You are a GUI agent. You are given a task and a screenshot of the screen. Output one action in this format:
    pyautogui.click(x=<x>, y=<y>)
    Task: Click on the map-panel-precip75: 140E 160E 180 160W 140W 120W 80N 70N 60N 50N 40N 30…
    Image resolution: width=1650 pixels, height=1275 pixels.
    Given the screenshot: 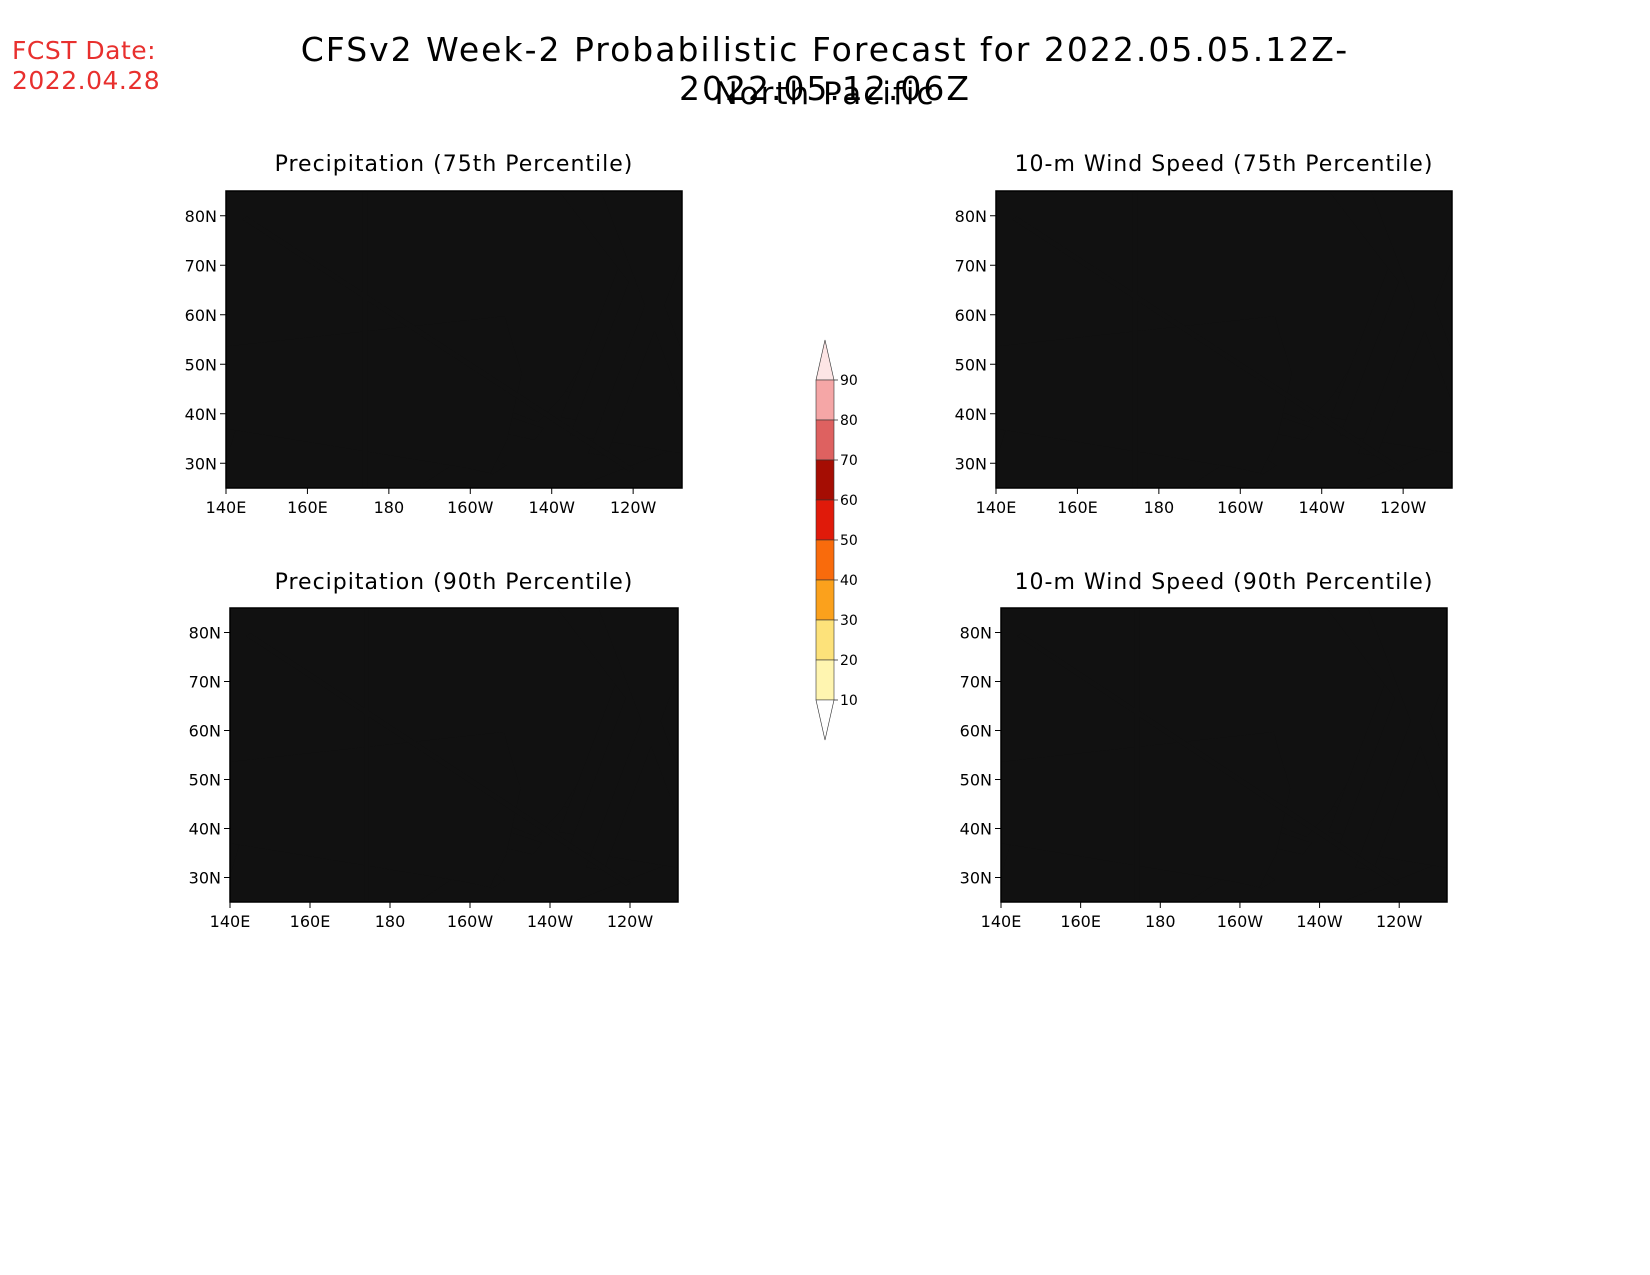 What is the action you would take?
    pyautogui.click(x=434, y=353)
    